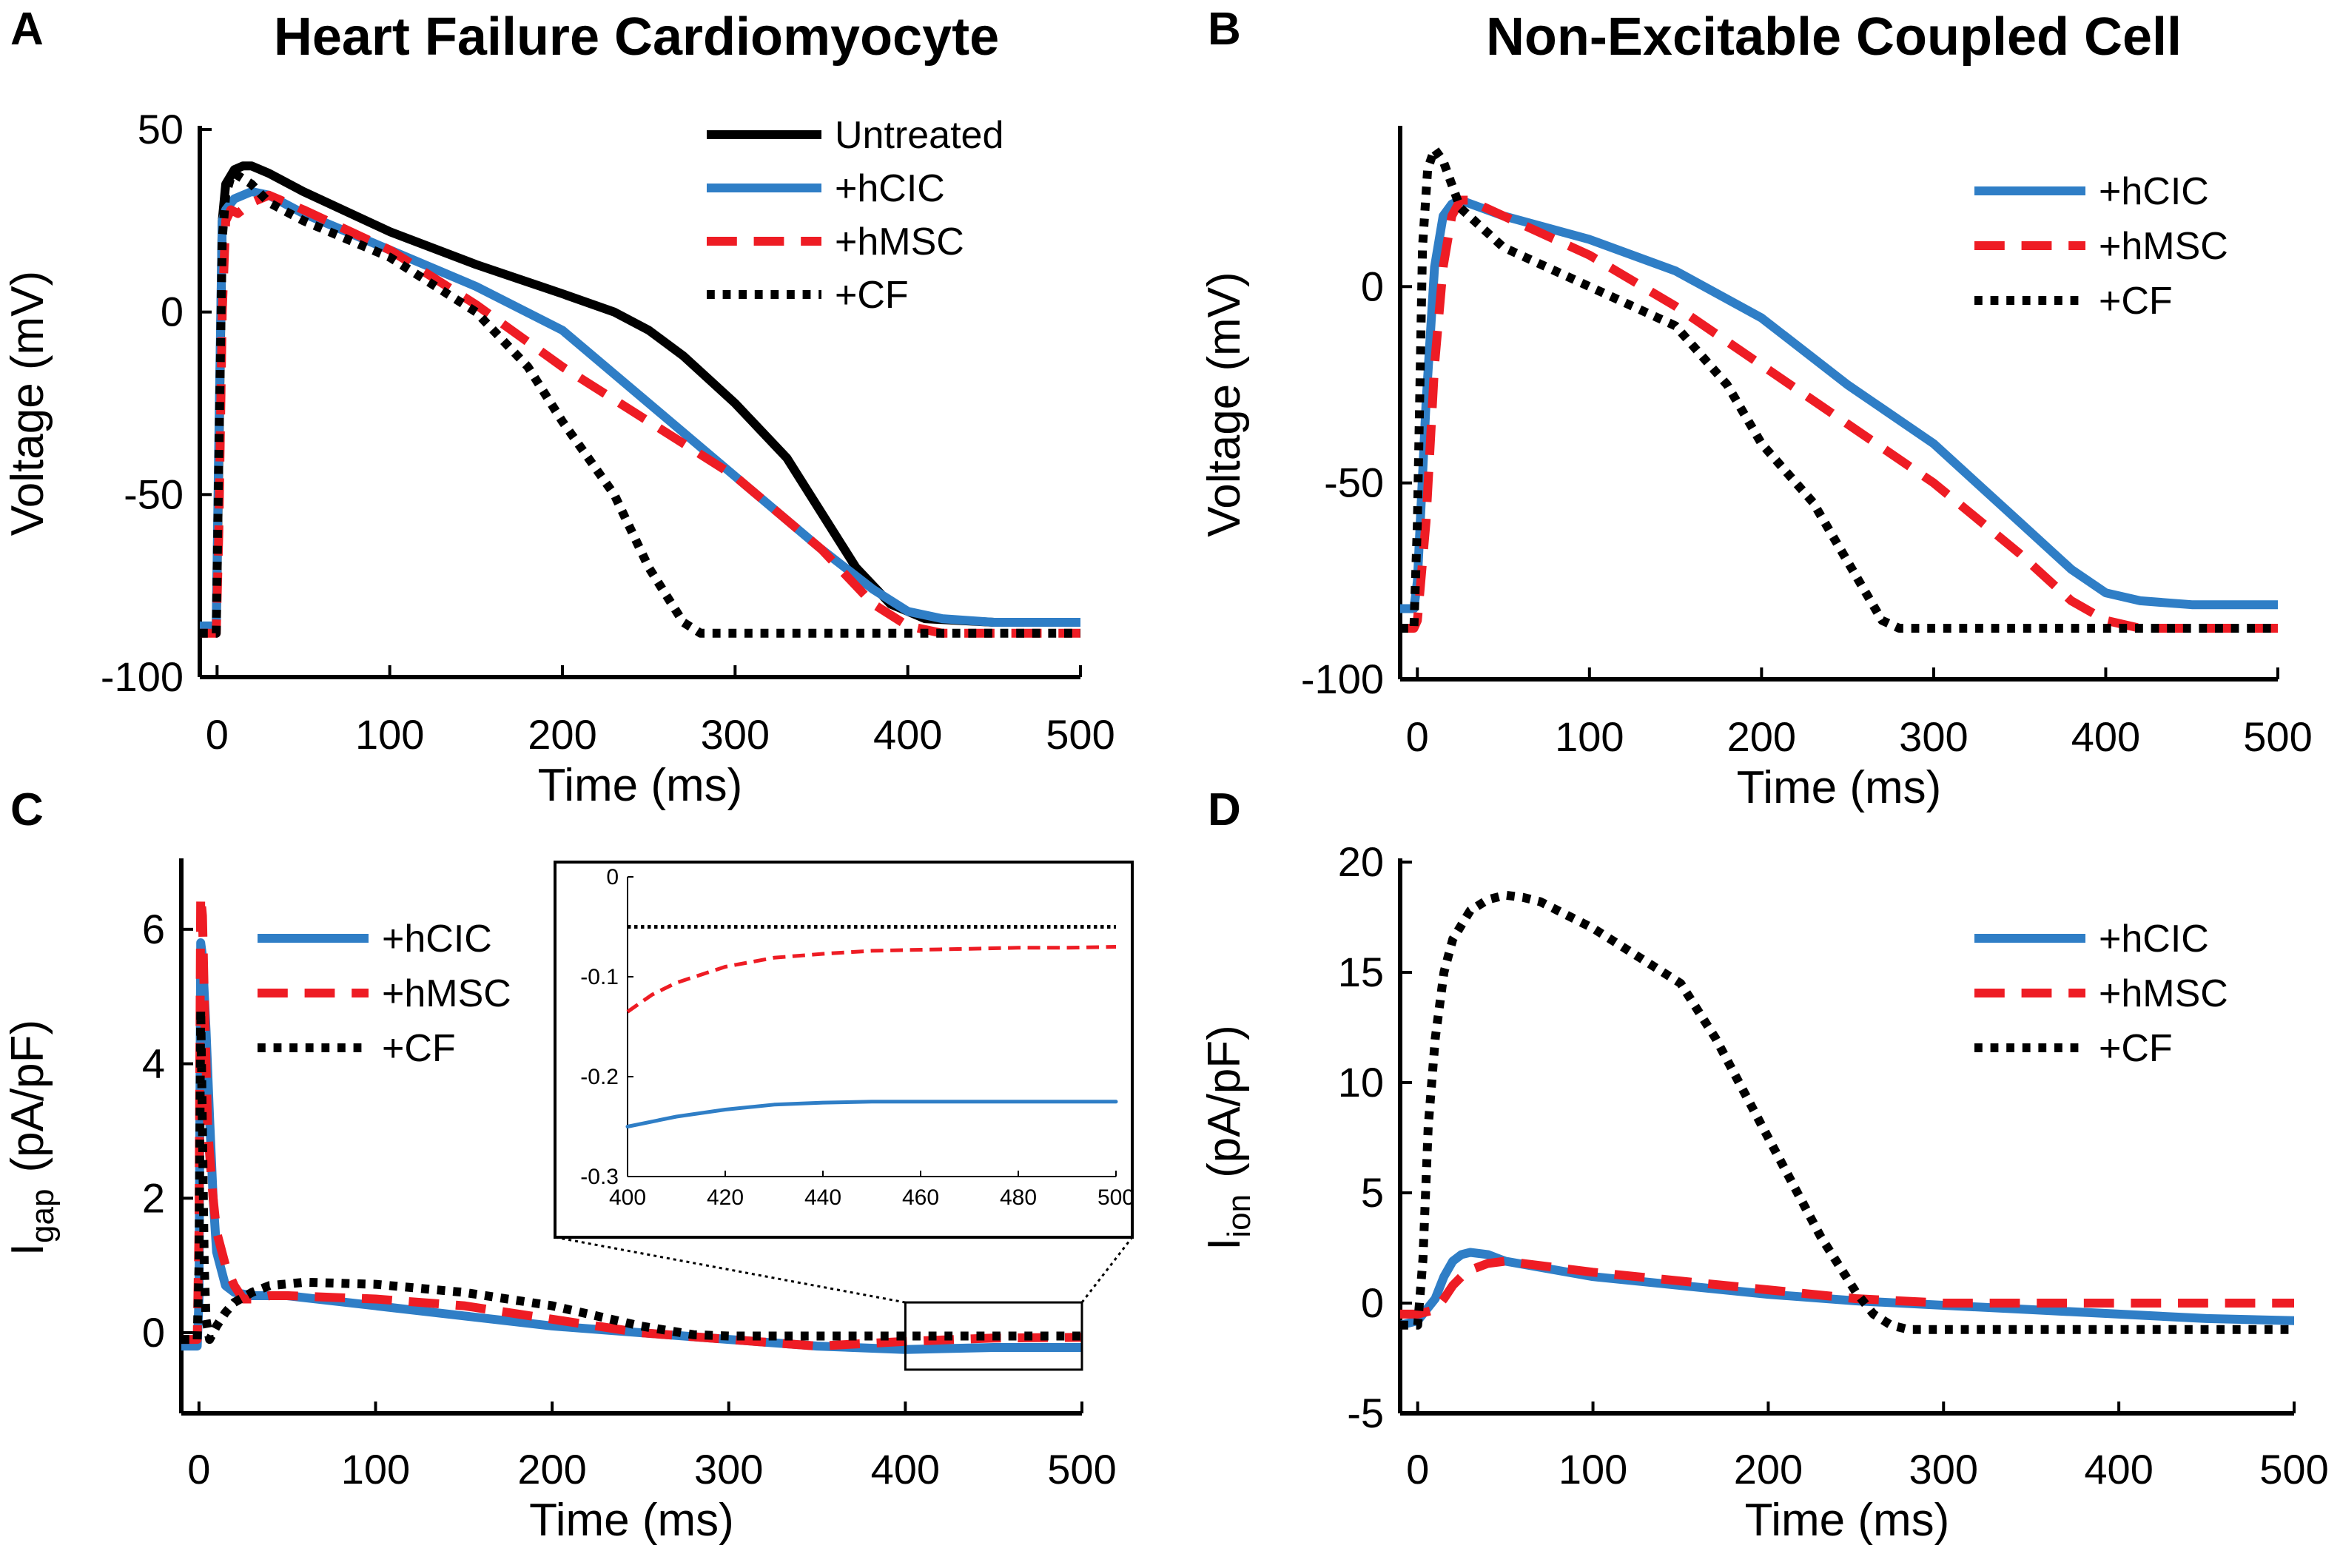 The width and height of the screenshot is (2340, 1568). I want to click on y-axis-label-c: Igap (pA/pF), so click(31, 1138).